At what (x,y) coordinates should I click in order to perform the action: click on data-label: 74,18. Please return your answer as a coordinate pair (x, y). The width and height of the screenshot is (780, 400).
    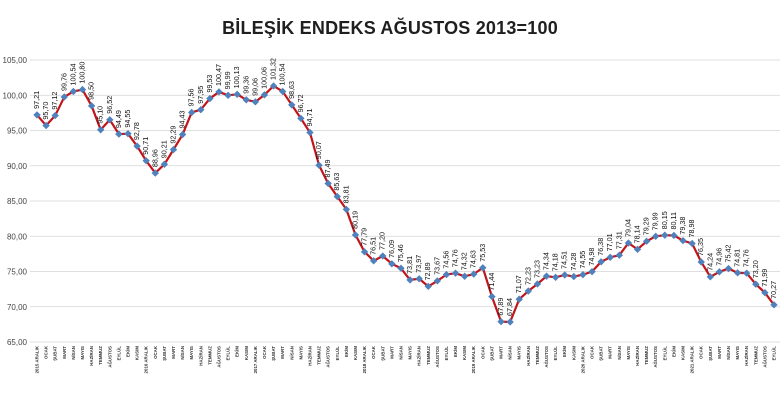
    Looking at the image, I should click on (555, 262).